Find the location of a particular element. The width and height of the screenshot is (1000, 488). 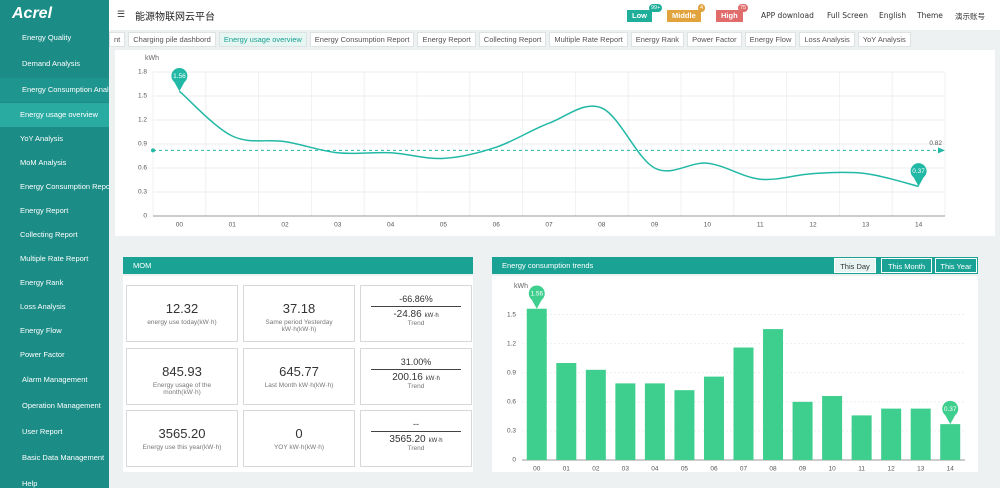

header-link: Theme is located at coordinates (930, 15).